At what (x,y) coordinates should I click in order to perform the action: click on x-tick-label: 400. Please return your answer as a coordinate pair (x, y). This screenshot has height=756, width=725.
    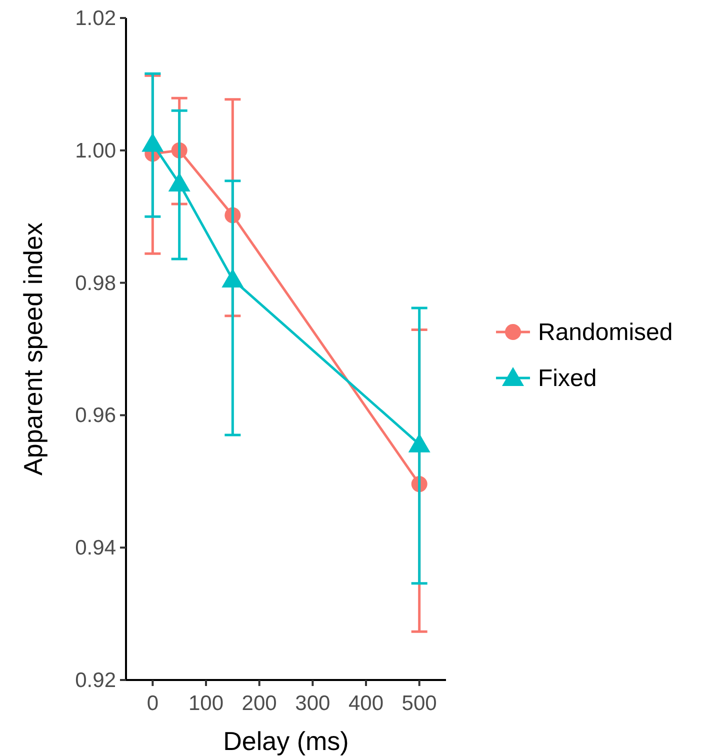
    Looking at the image, I should click on (366, 703).